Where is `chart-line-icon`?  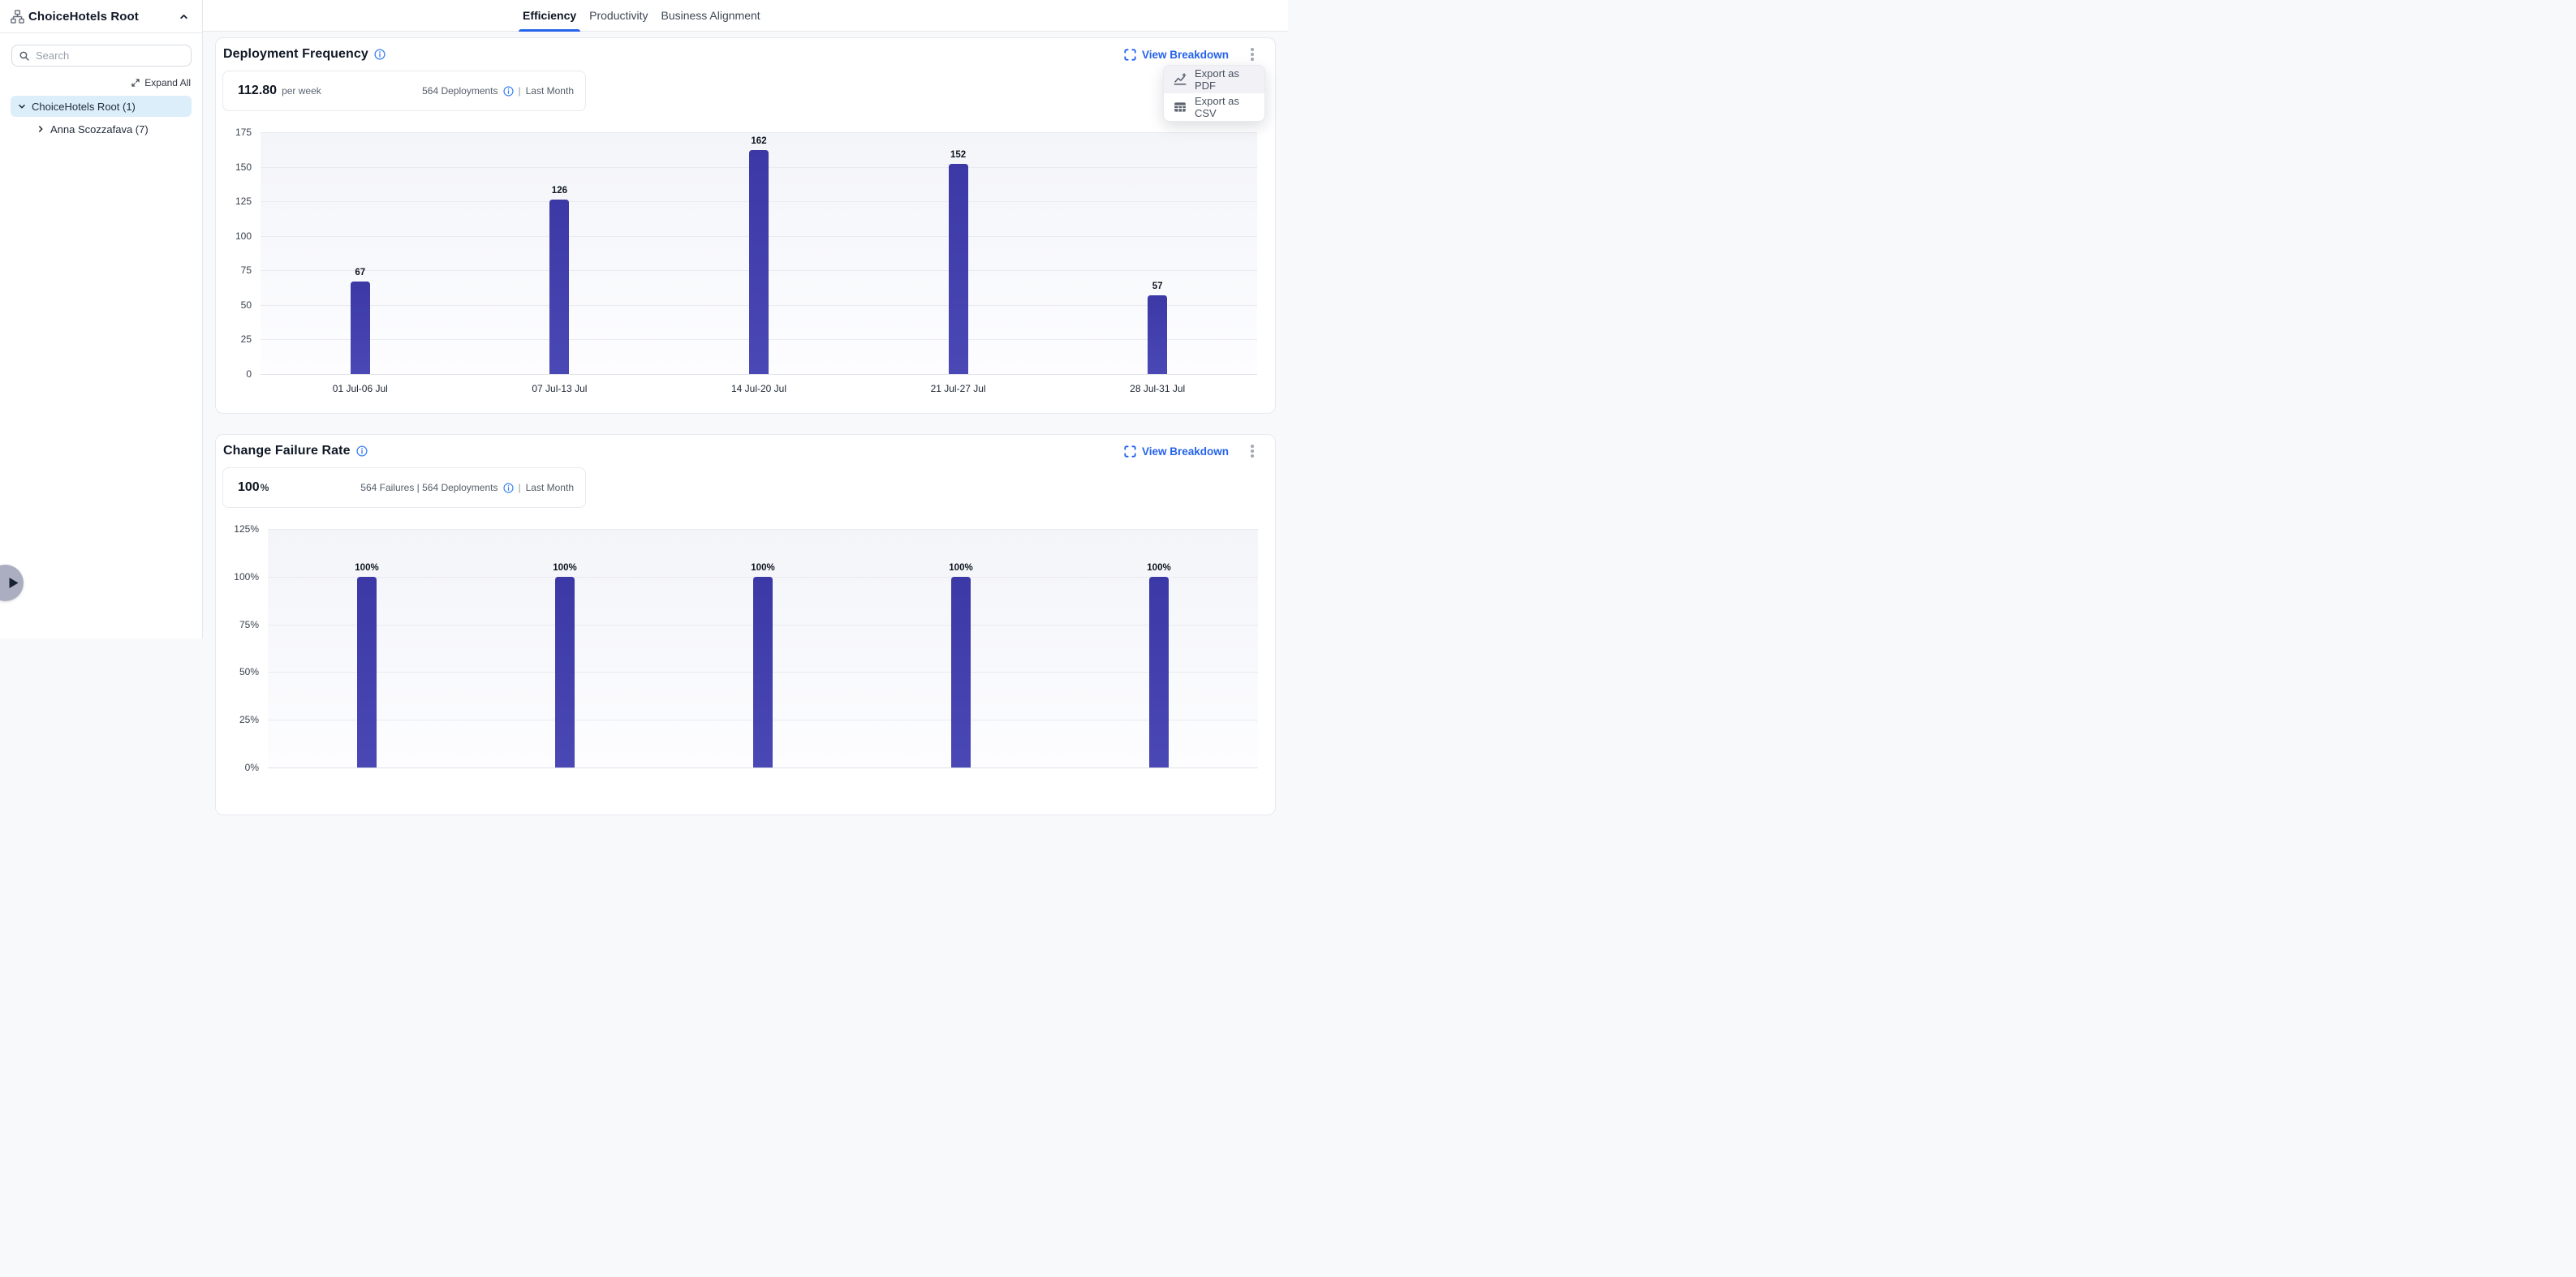
chart-line-icon is located at coordinates (1180, 79).